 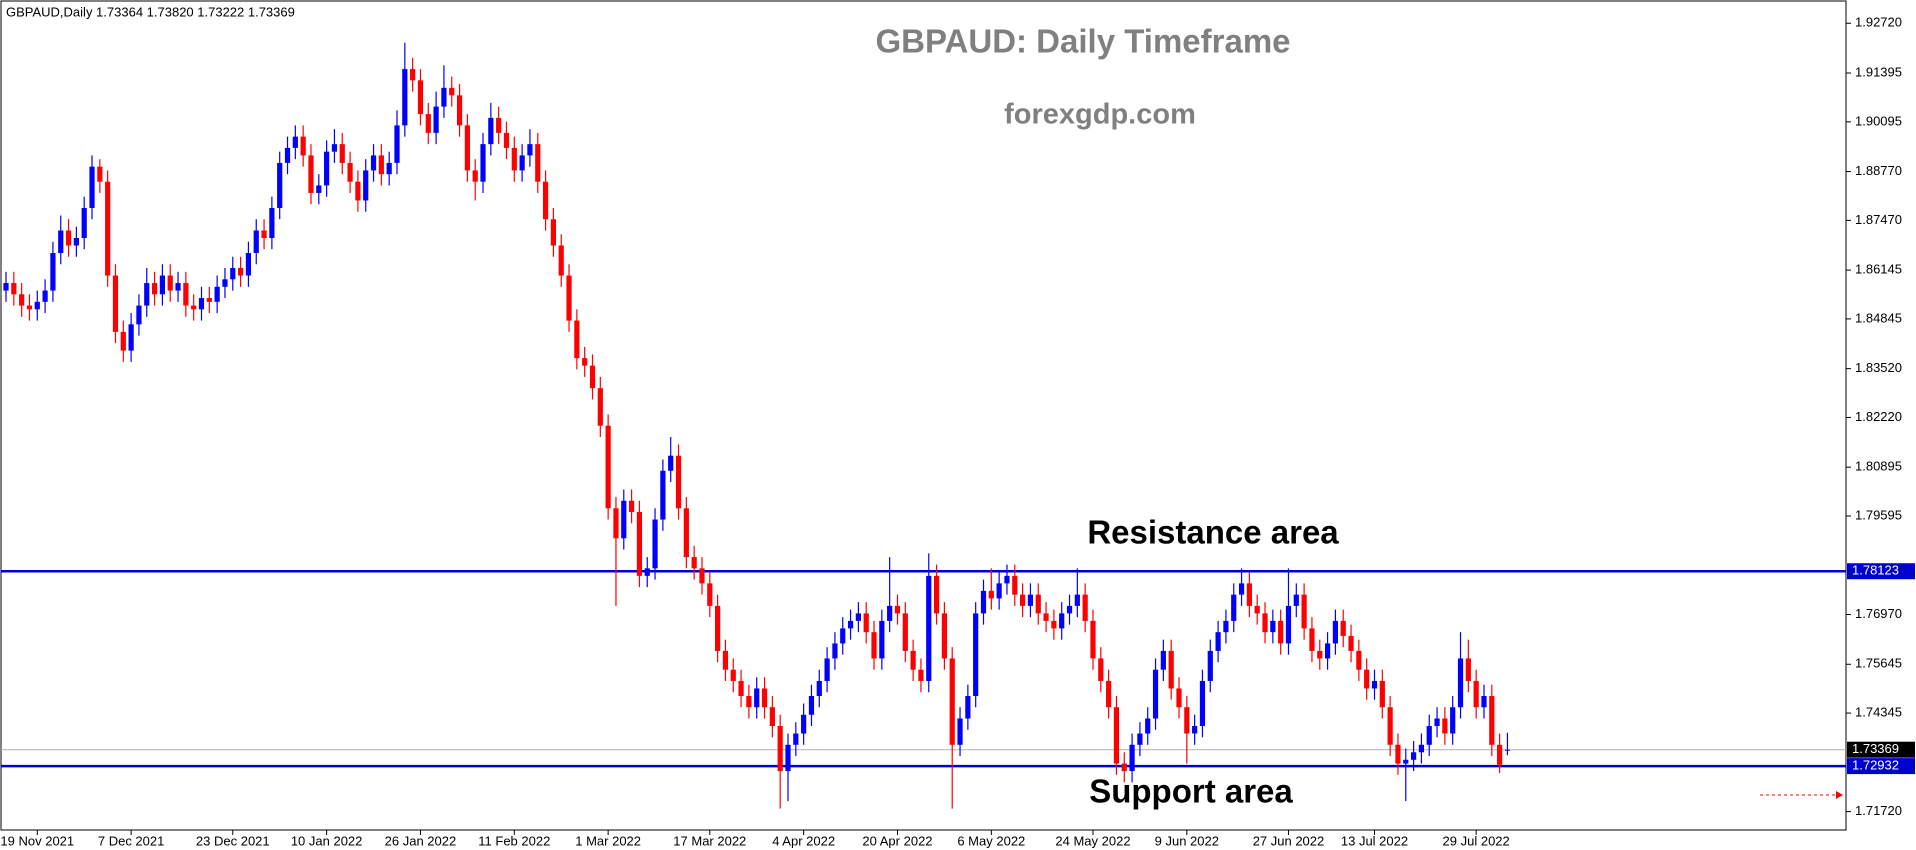 I want to click on x-tick-label: 24 May 2022, so click(x=1092, y=840).